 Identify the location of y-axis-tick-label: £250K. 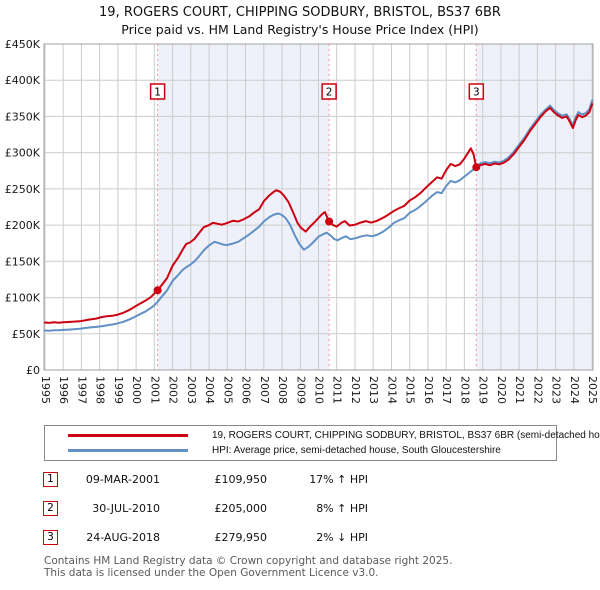
(23, 189).